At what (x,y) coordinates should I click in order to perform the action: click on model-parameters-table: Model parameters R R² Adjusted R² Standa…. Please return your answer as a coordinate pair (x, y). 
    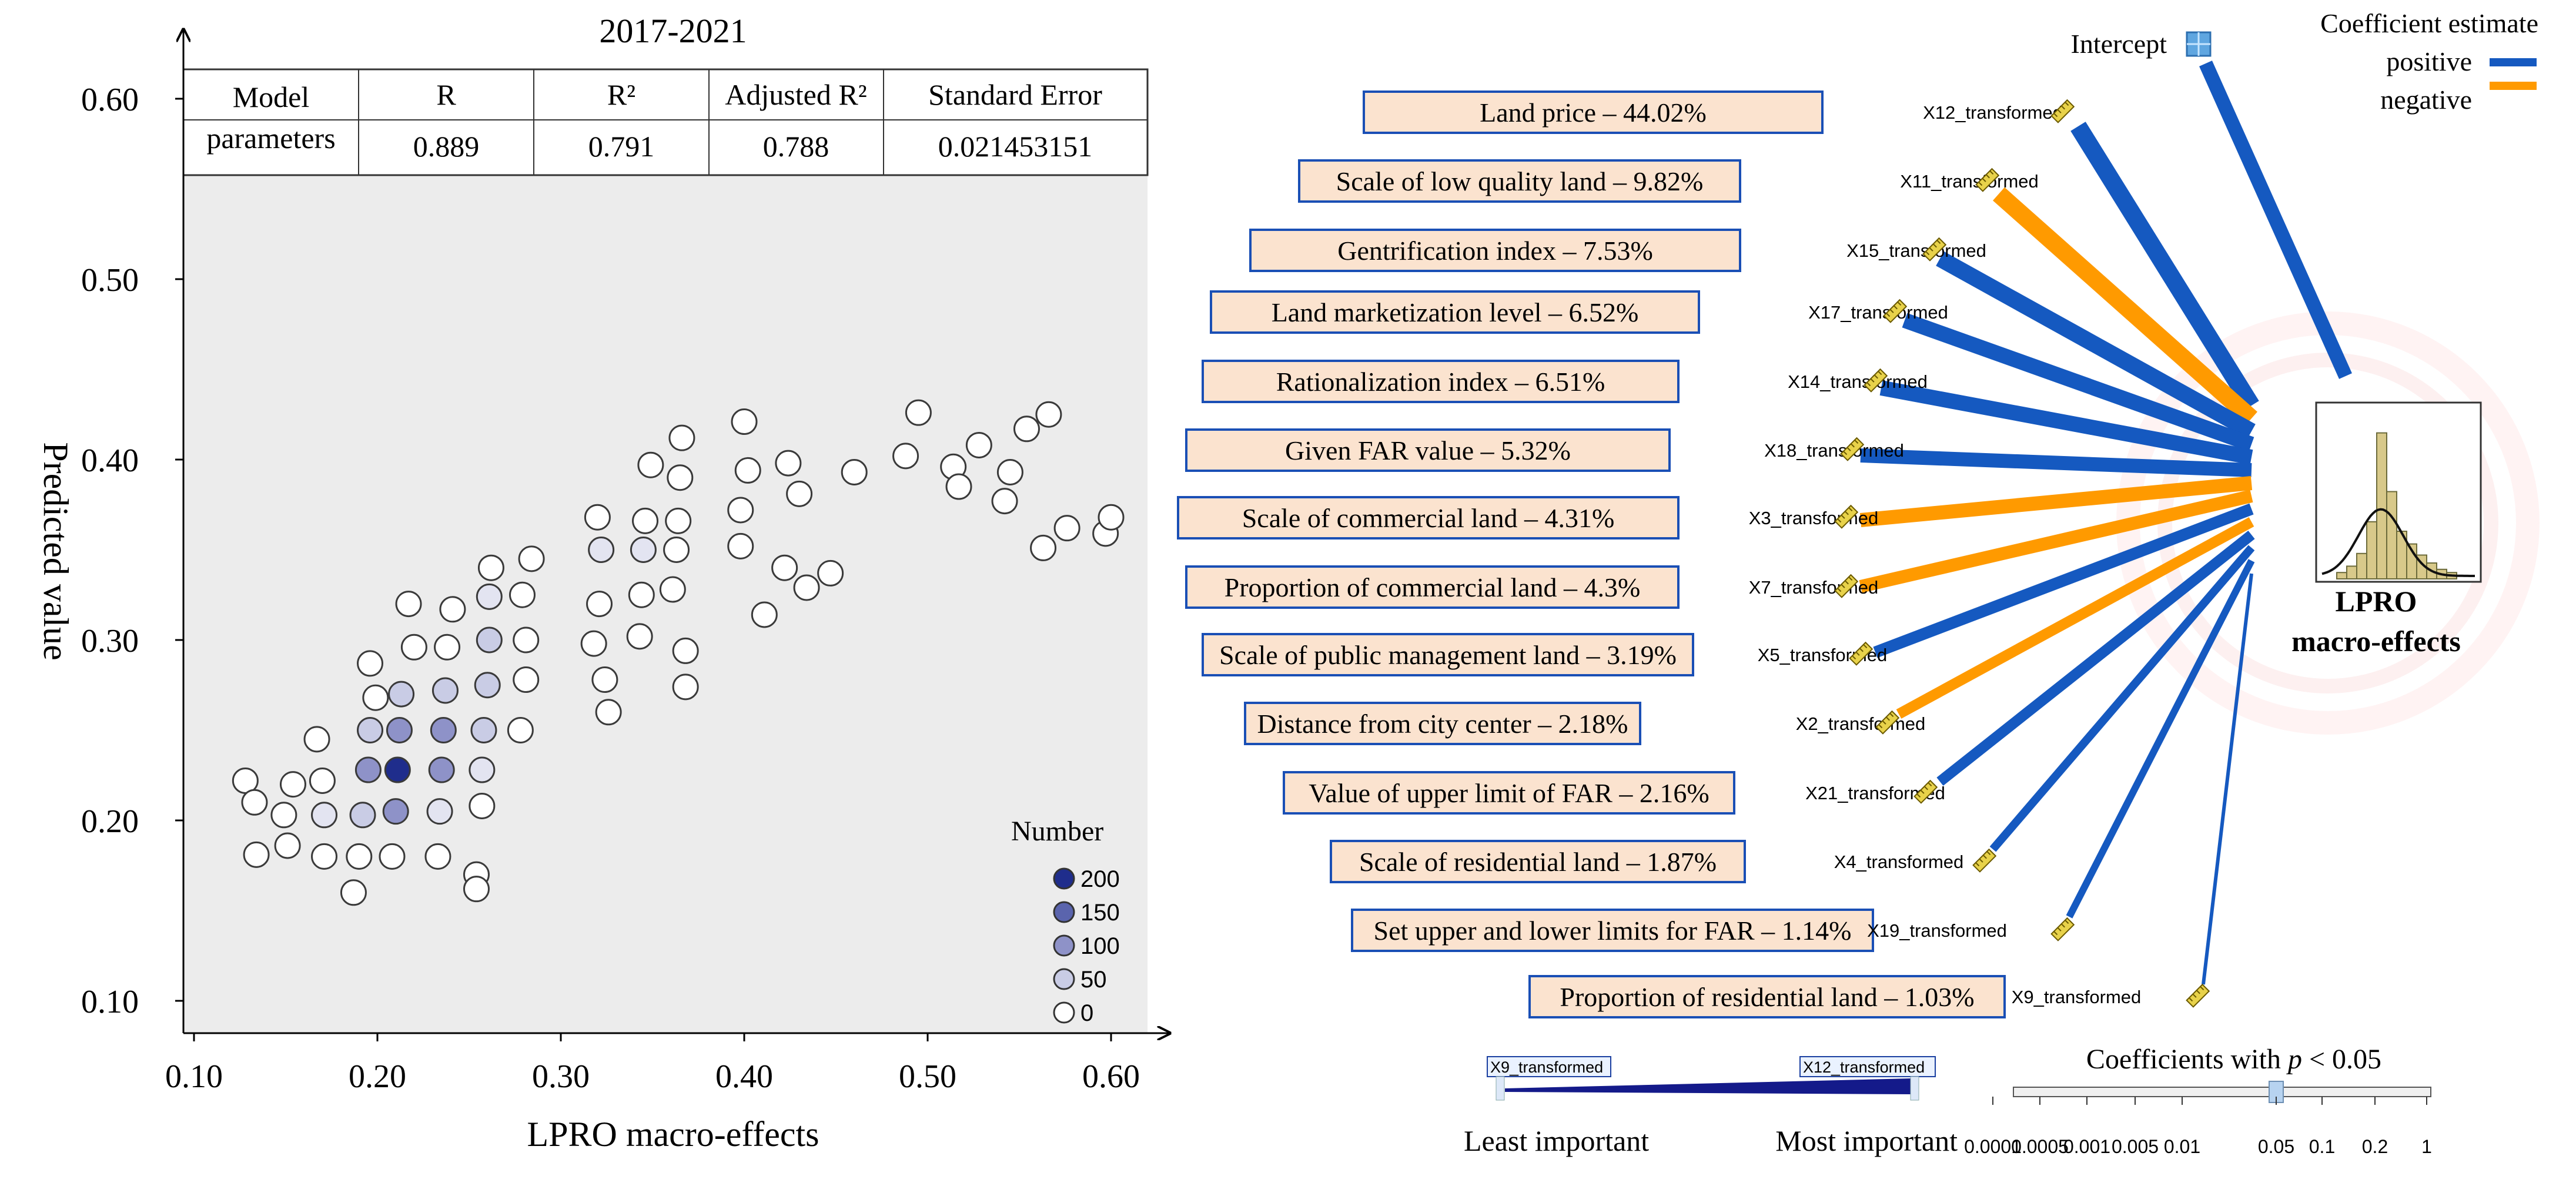
    Looking at the image, I should click on (665, 122).